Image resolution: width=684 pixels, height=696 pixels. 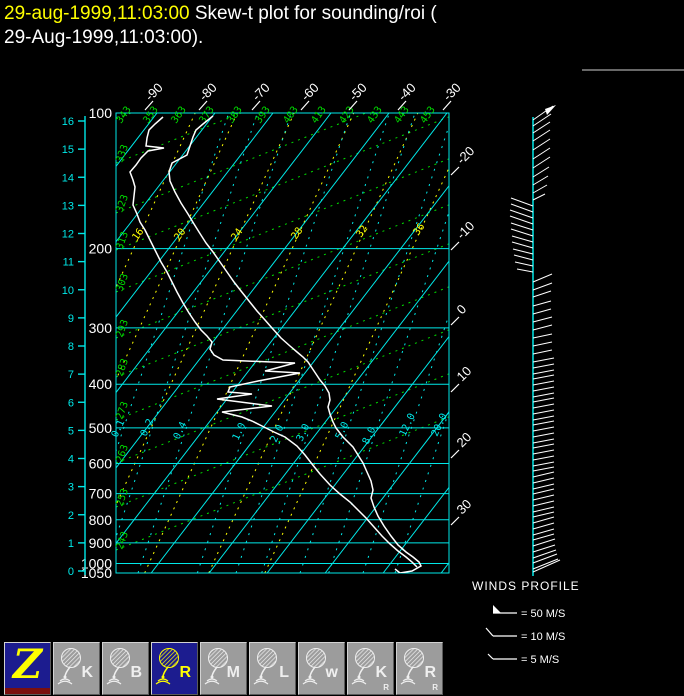 I want to click on svg-text: = 50 M/S, so click(x=543, y=614).